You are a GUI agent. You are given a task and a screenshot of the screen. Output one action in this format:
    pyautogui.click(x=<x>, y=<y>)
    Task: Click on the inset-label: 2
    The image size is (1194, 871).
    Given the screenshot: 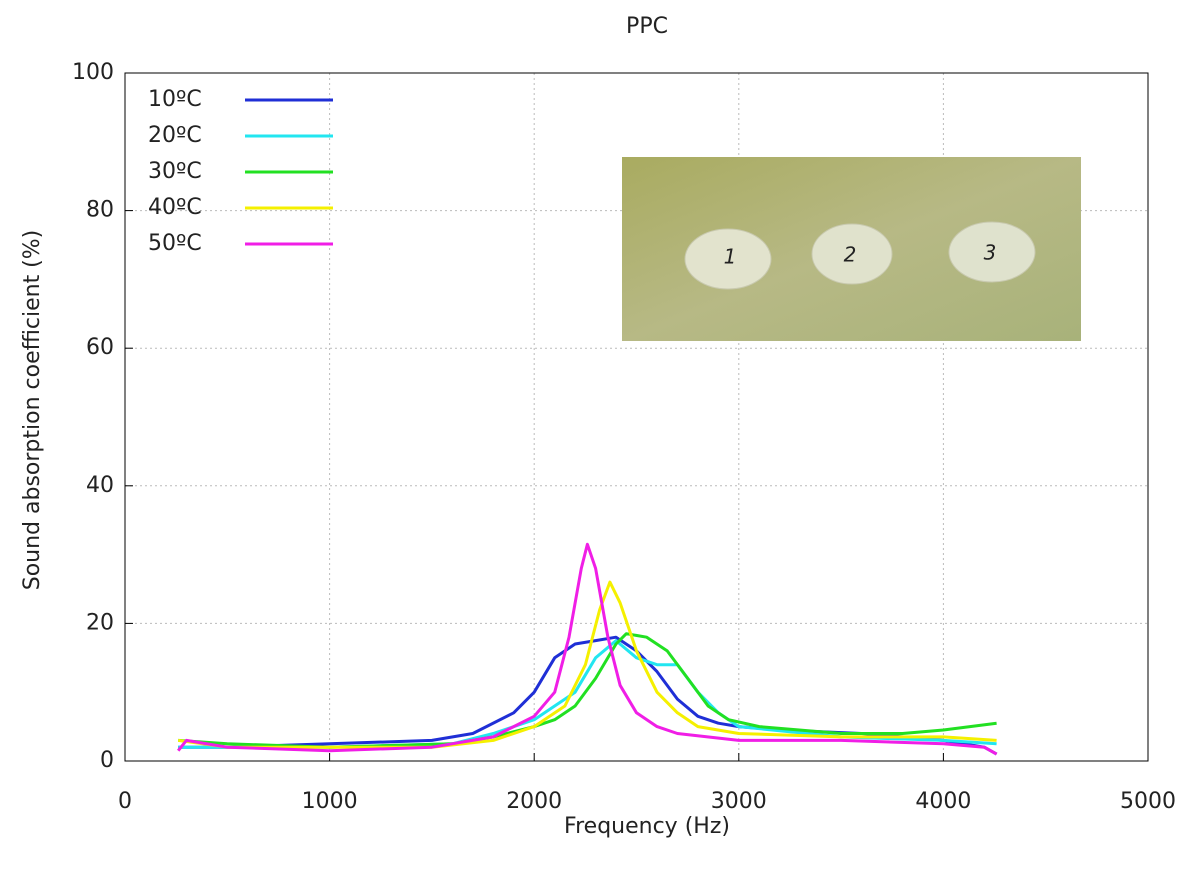 What is the action you would take?
    pyautogui.click(x=850, y=255)
    